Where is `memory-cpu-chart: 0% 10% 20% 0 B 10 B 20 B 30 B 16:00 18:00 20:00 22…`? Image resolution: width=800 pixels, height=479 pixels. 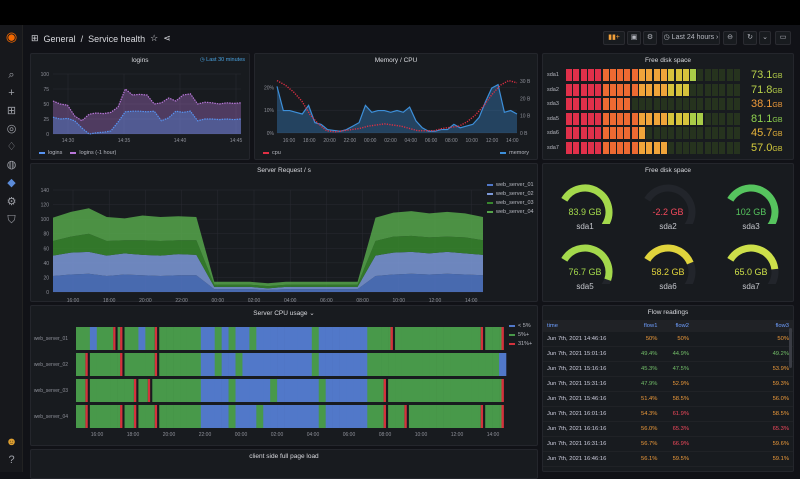 memory-cpu-chart: 0% 10% 20% 0 B 10 B 20 B 30 B 16:00 18:00 20:00 22… is located at coordinates (397, 110).